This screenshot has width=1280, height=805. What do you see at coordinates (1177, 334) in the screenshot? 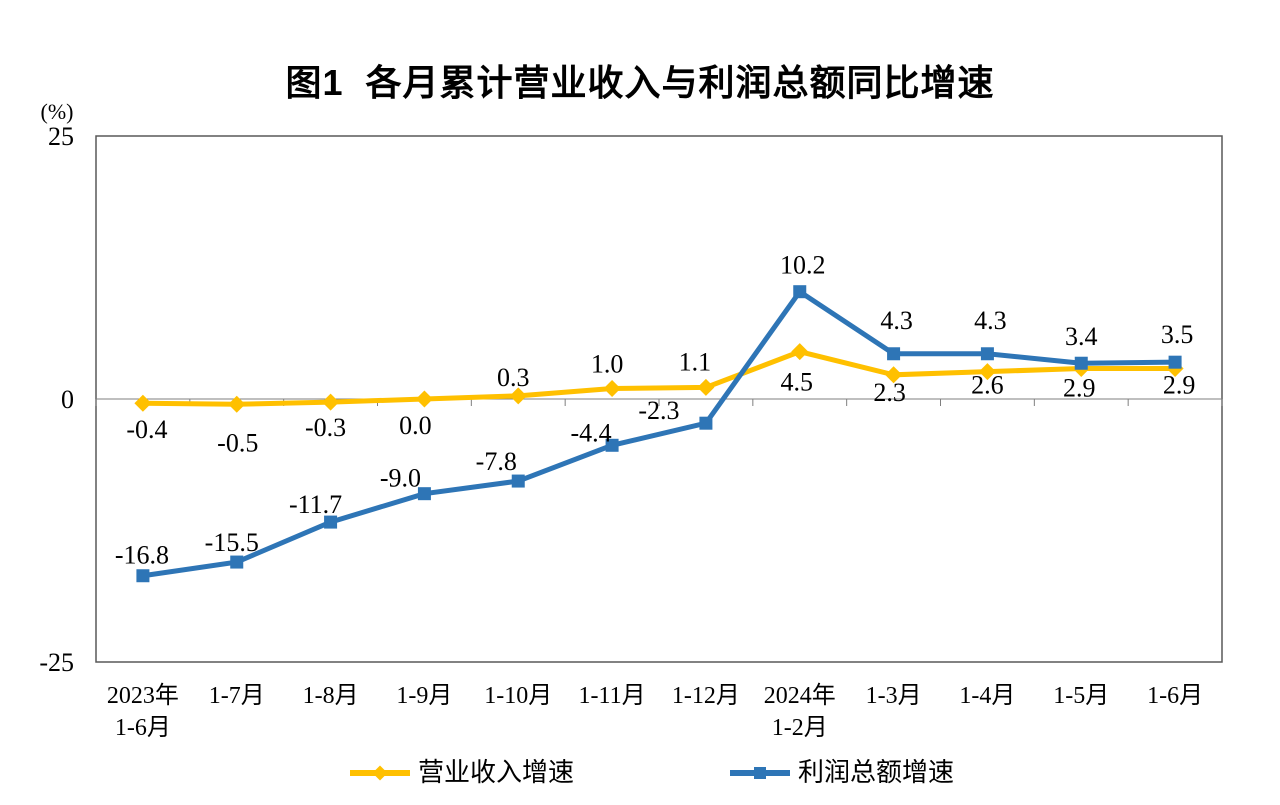
I see `data-label: 3.5` at bounding box center [1177, 334].